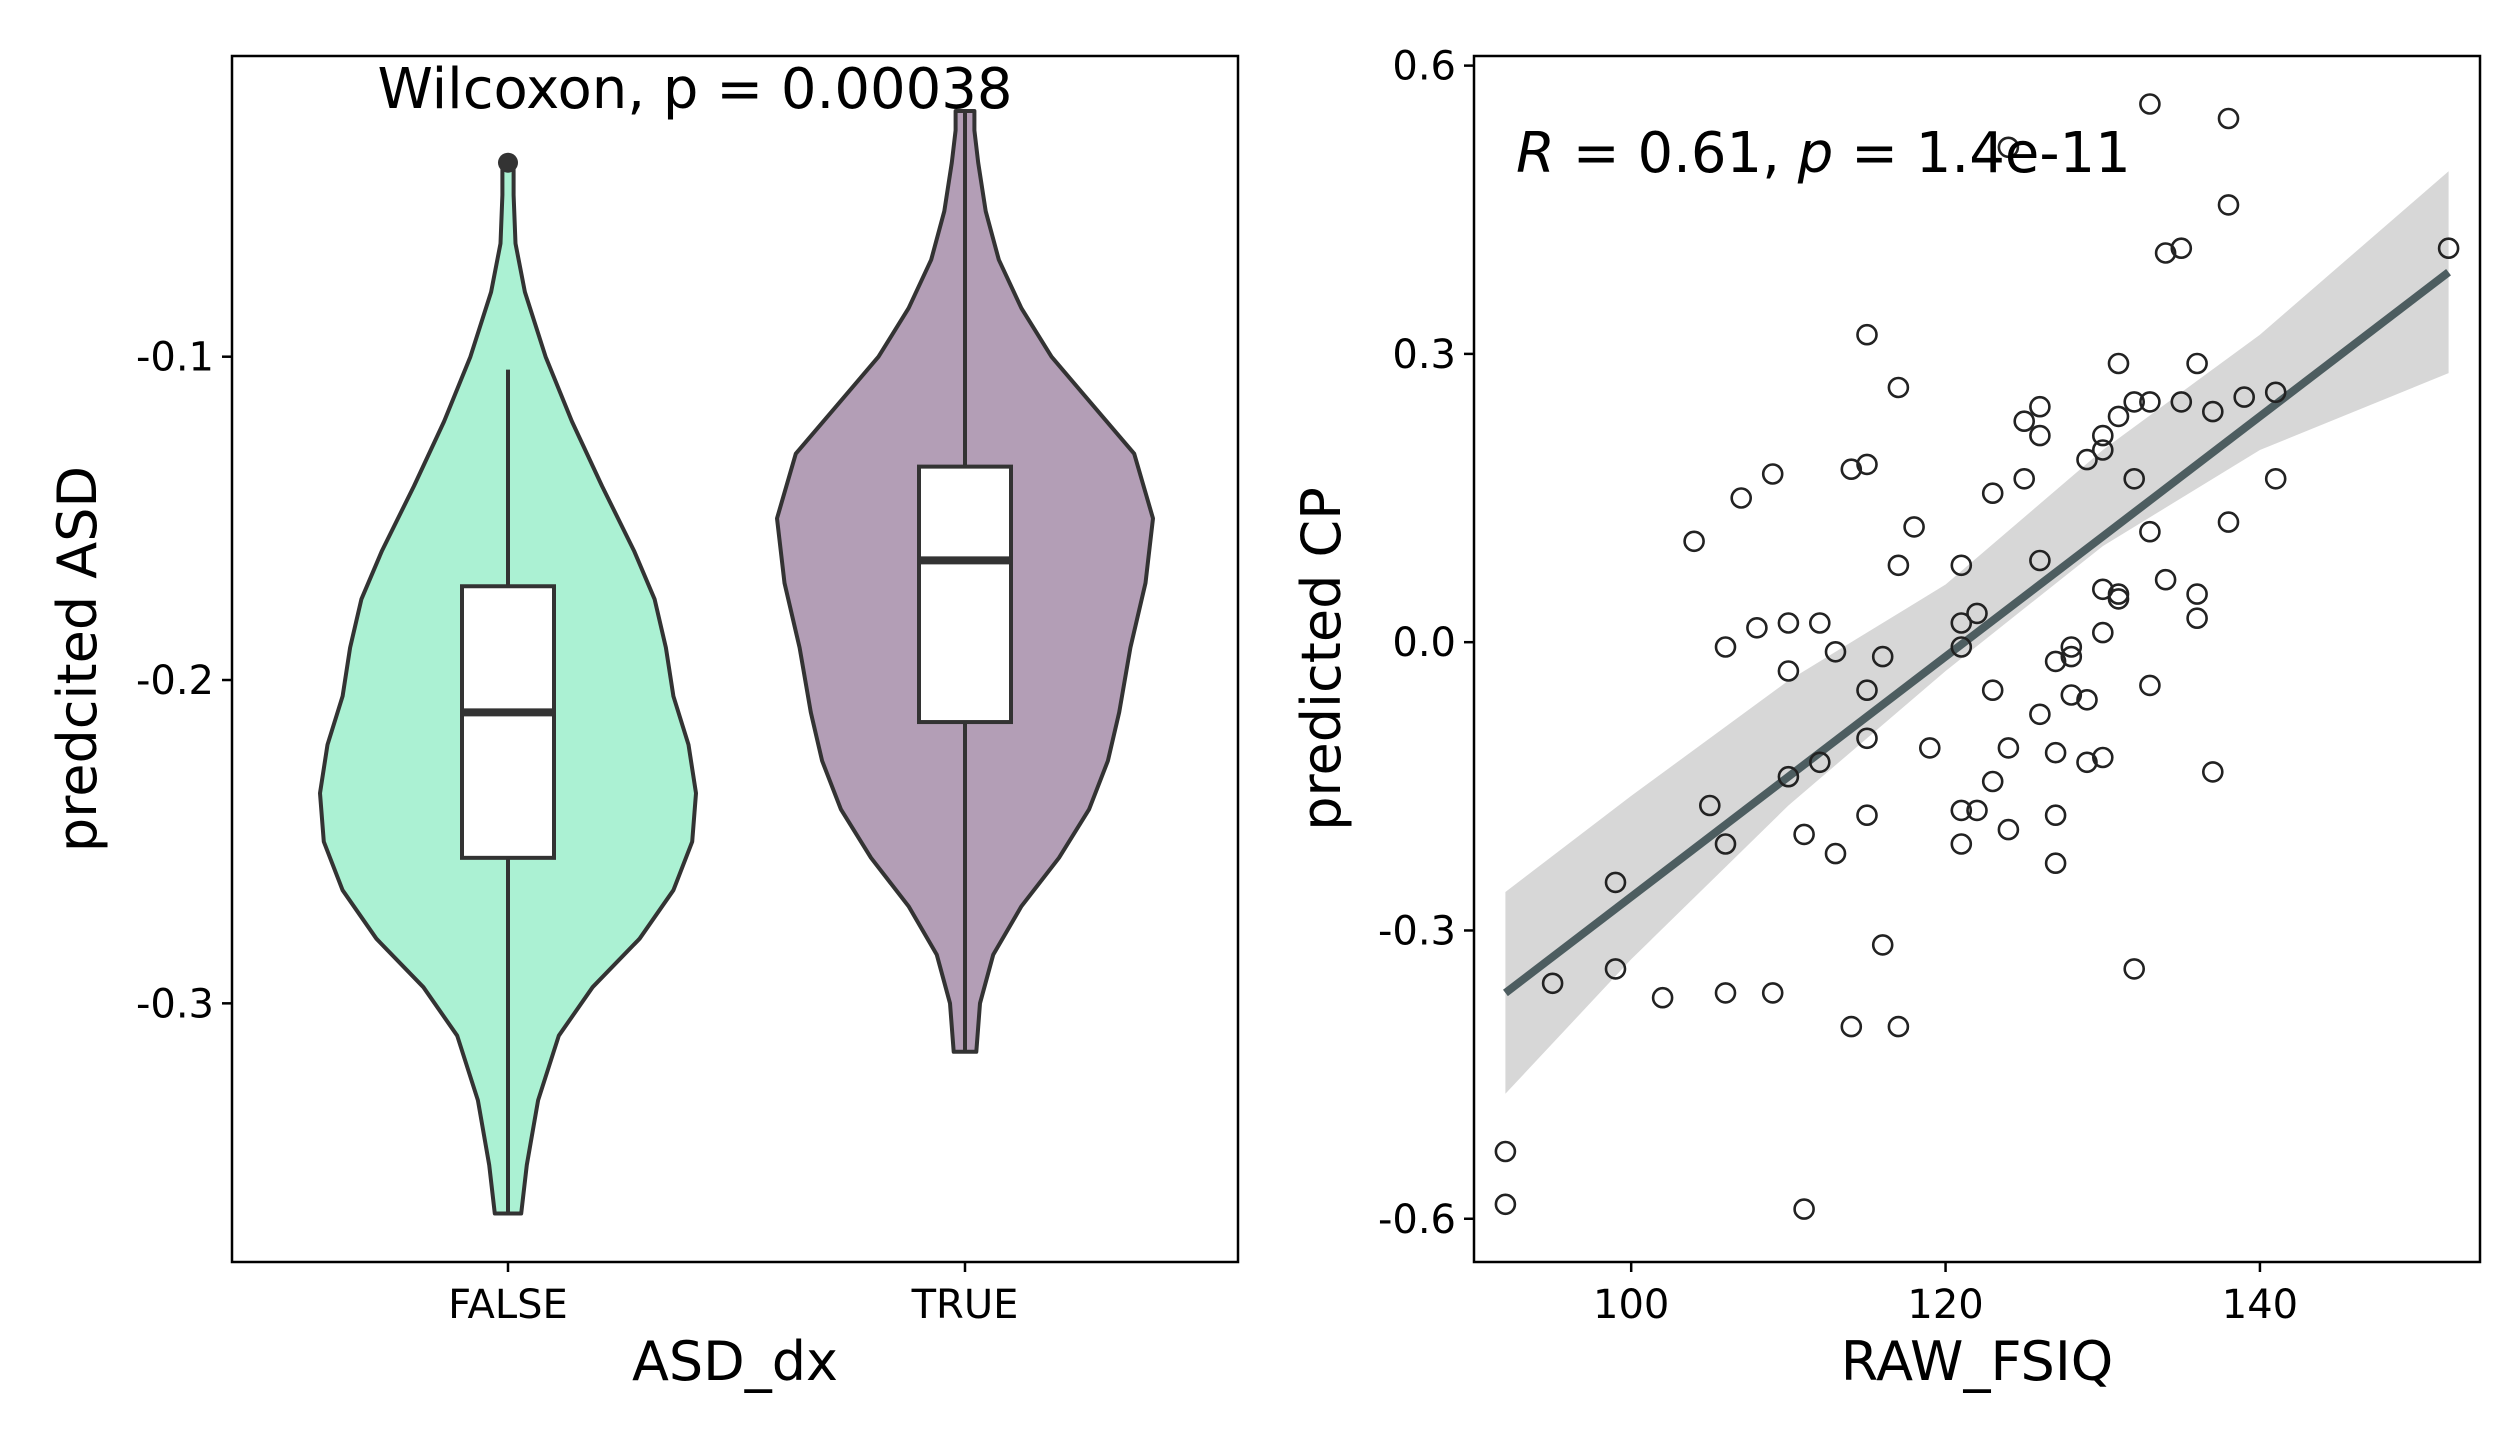 The image size is (2520, 1440). What do you see at coordinates (175, 358) in the screenshot?
I see `y-tick-label: -0.1` at bounding box center [175, 358].